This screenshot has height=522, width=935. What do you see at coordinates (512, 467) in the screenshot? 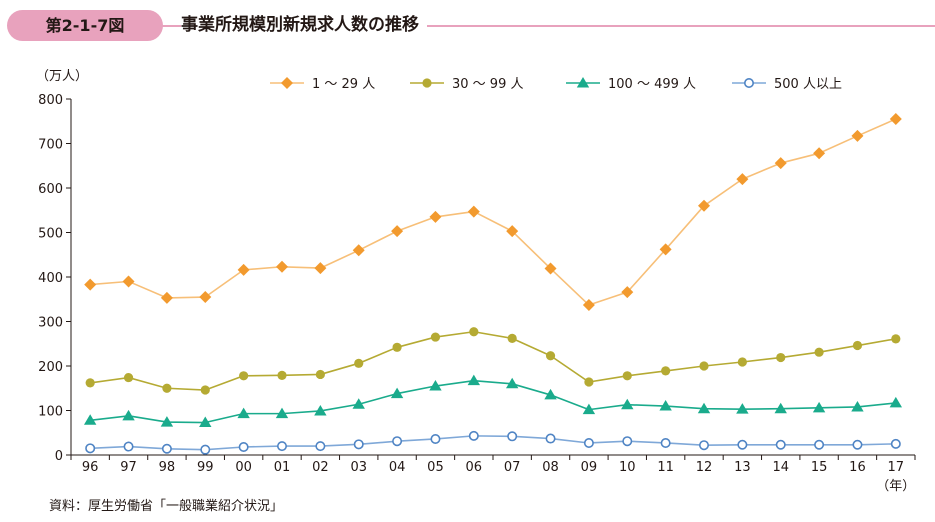
I see `x-tick-label: 07` at bounding box center [512, 467].